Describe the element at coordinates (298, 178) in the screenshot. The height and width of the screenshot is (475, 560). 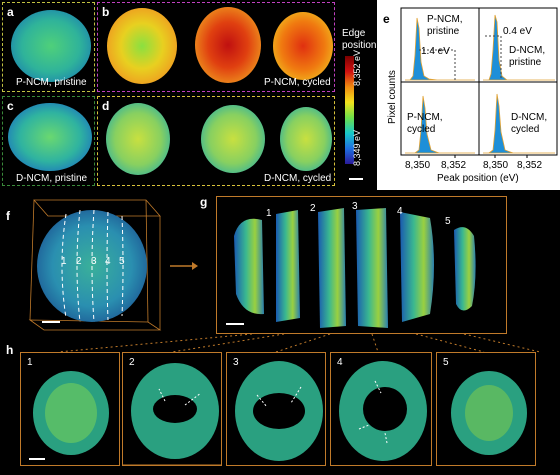
I see `panel-d-caption: D-NCM, cycled` at that location.